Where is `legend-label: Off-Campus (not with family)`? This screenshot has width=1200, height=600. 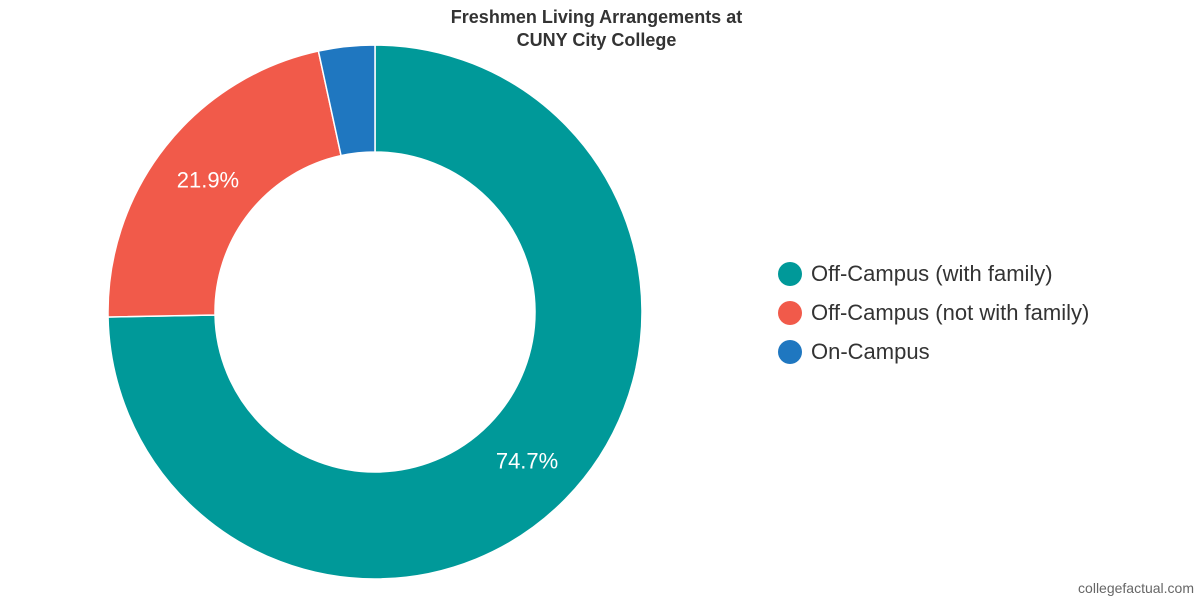
legend-label: Off-Campus (not with family) is located at coordinates (950, 312).